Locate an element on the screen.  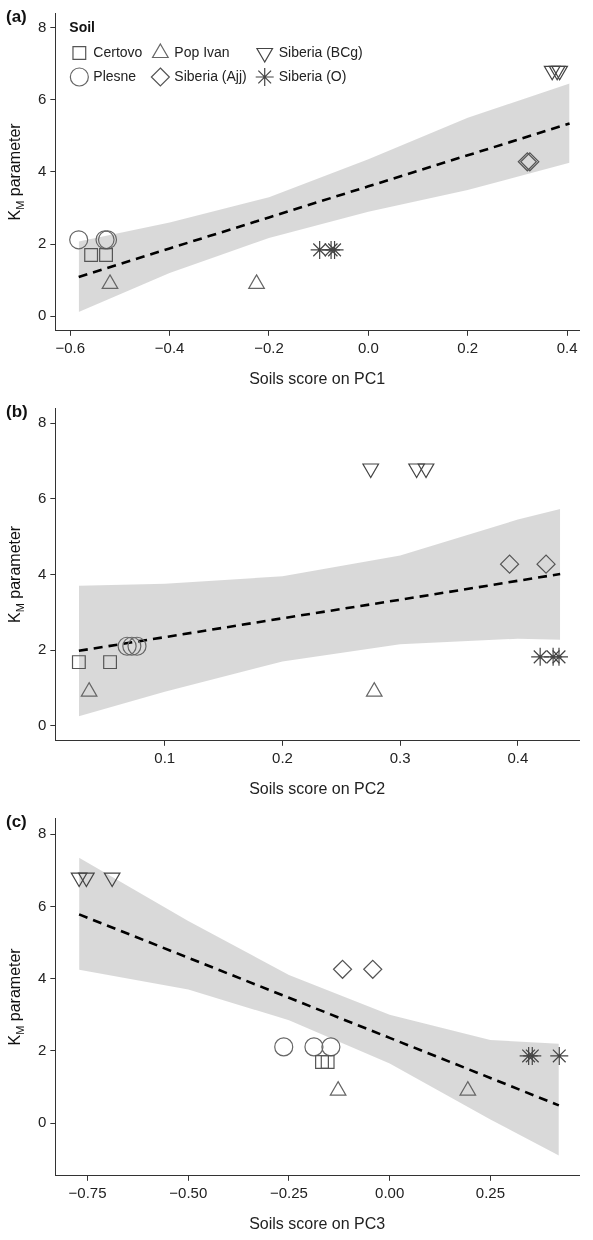
x-tick-label: 0.00 is located at coordinates (390, 1192).